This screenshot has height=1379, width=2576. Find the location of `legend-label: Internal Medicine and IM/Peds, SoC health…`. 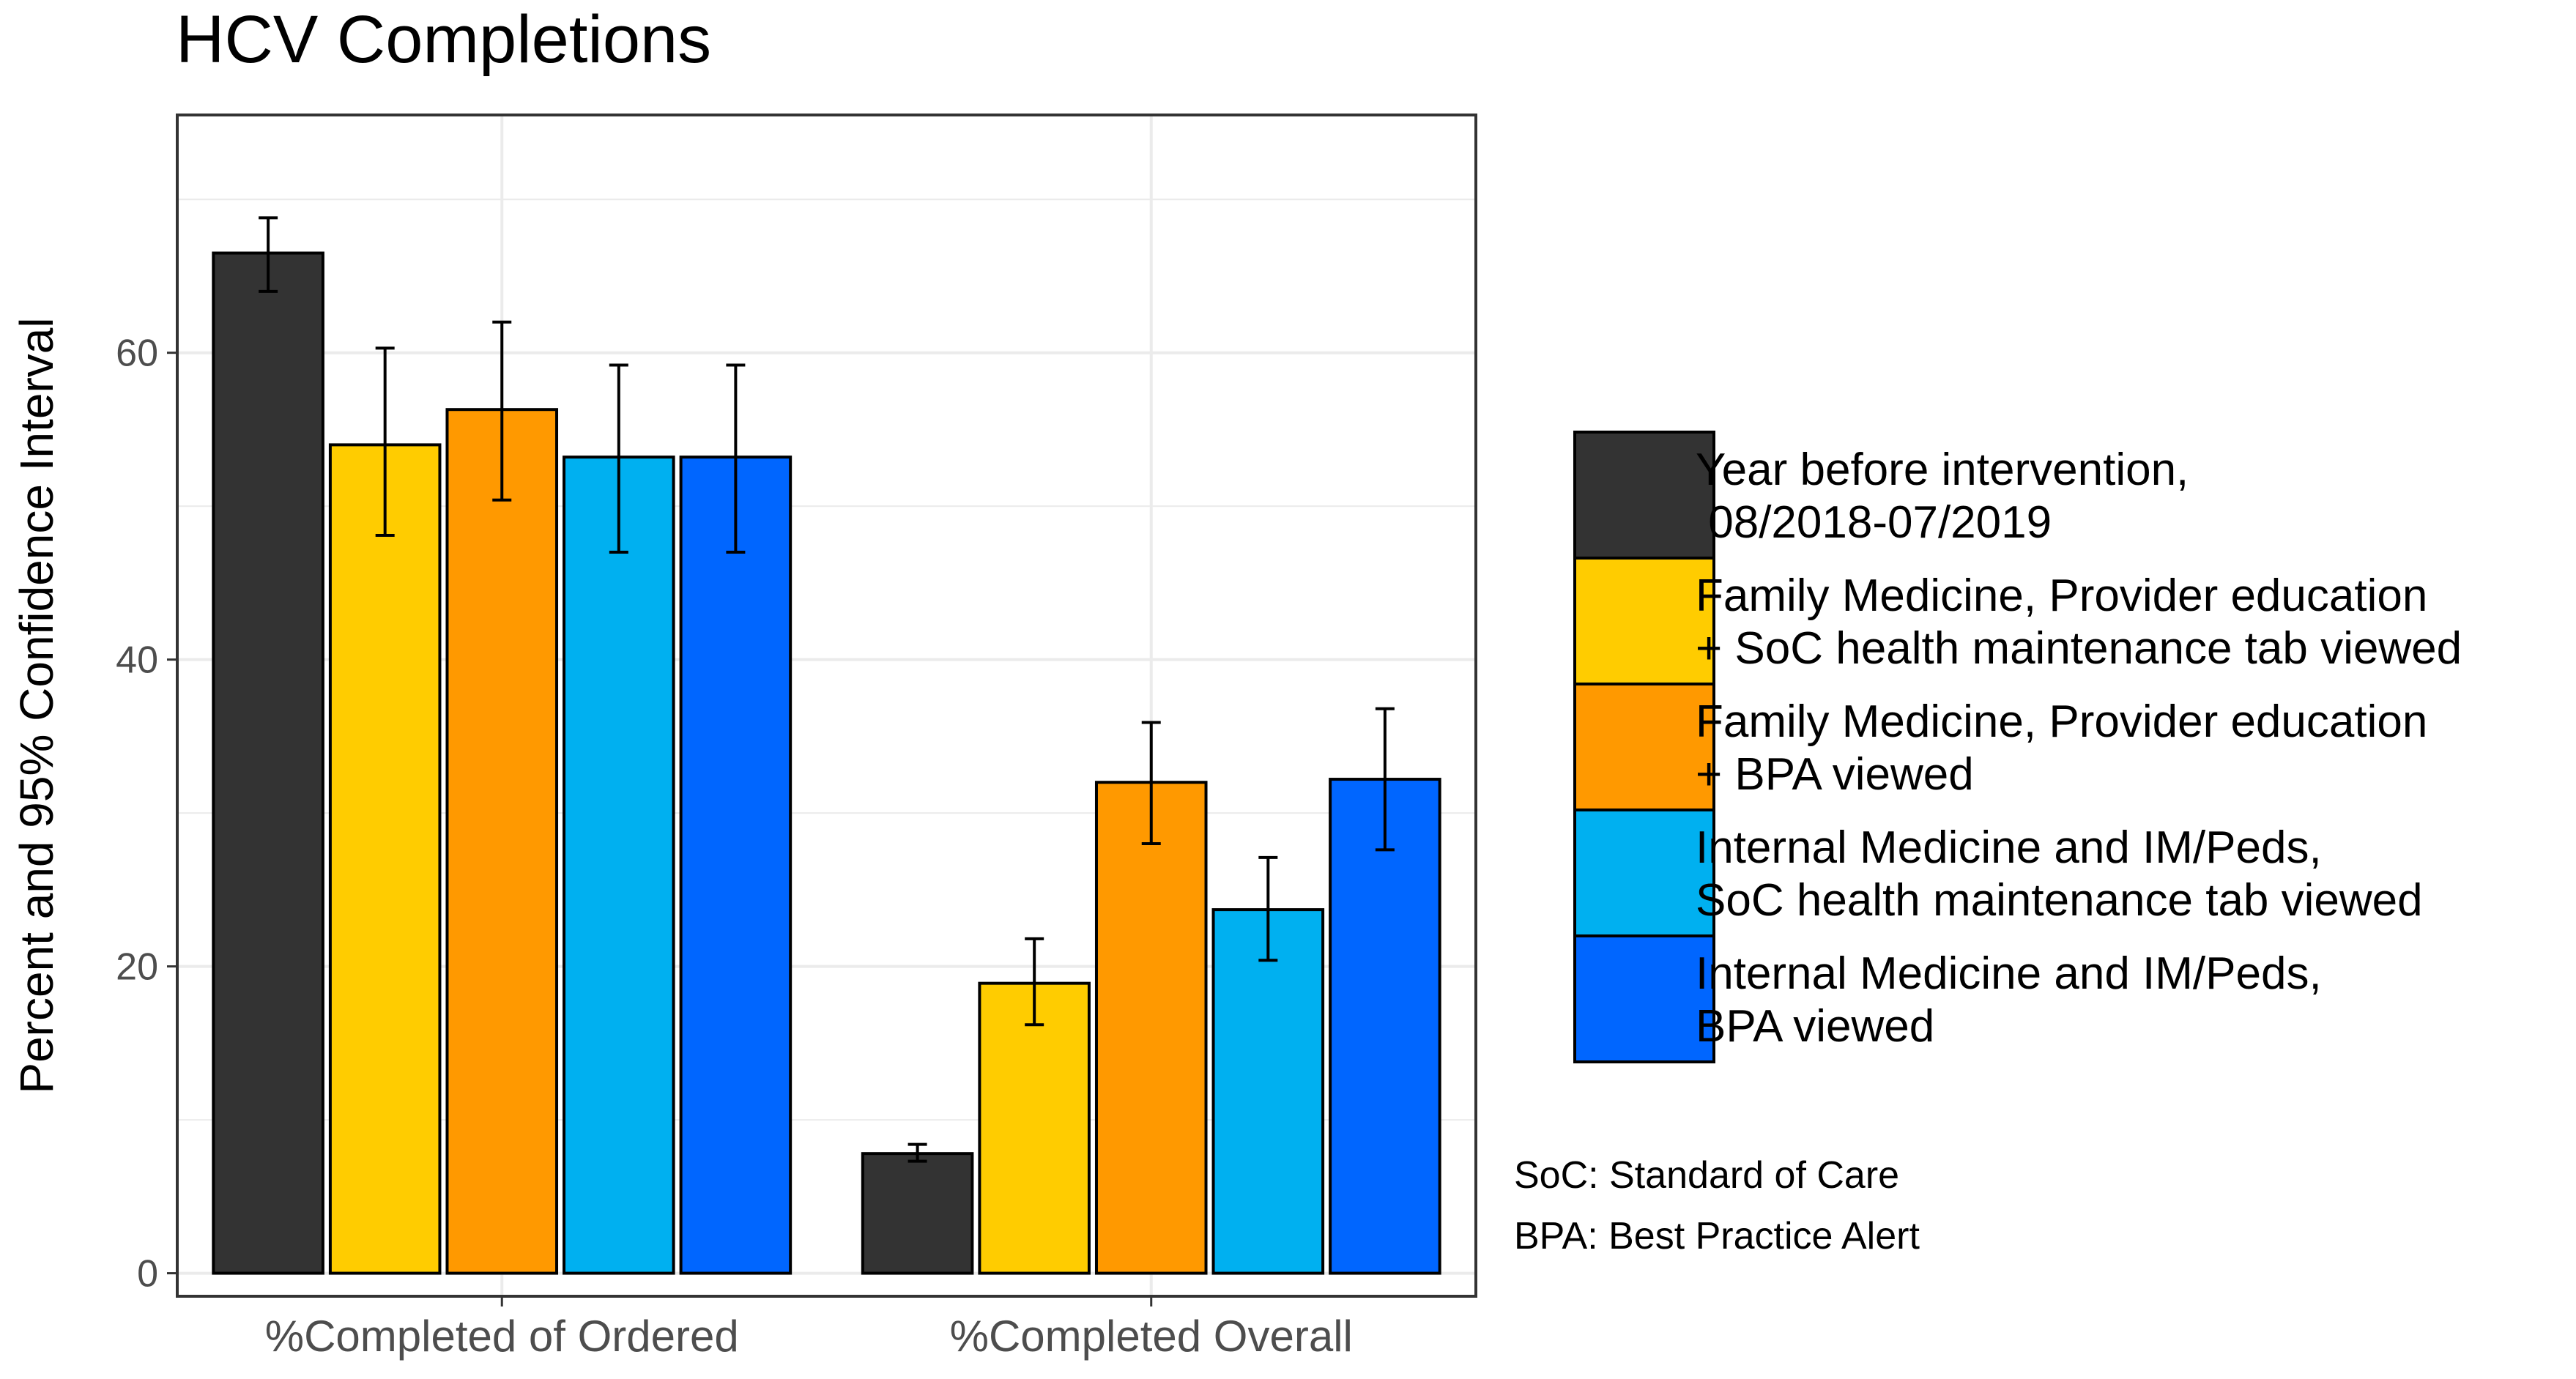

legend-label: Internal Medicine and IM/Peds, SoC health… is located at coordinates (2059, 874).